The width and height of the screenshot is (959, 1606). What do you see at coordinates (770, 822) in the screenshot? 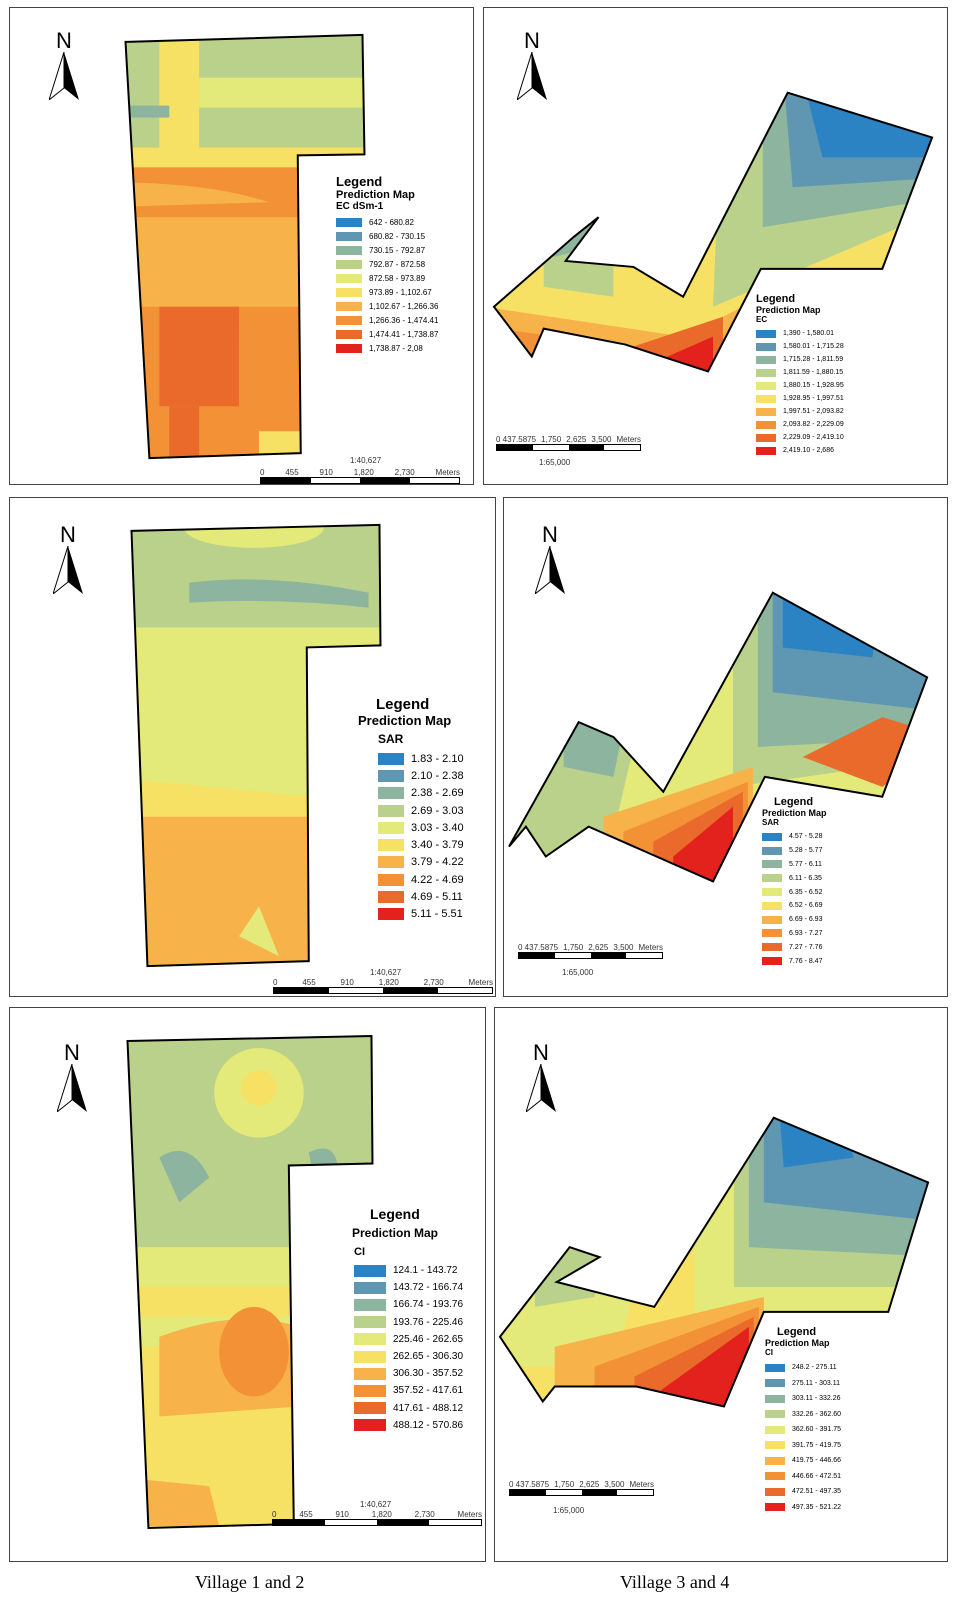
I see `legend-variable: SAR` at bounding box center [770, 822].